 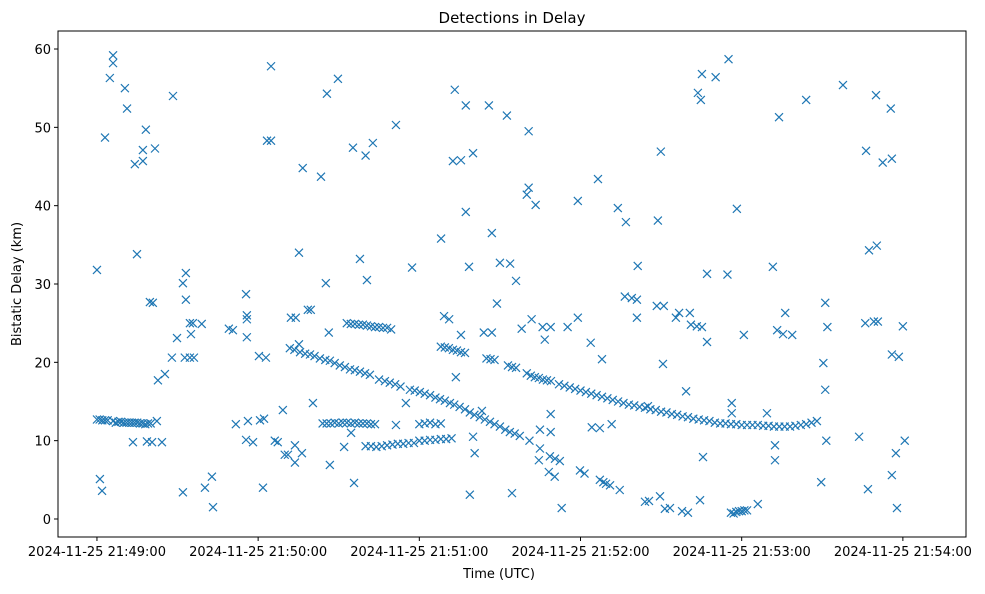 What do you see at coordinates (42, 207) in the screenshot?
I see `y-tick-label: 40` at bounding box center [42, 207].